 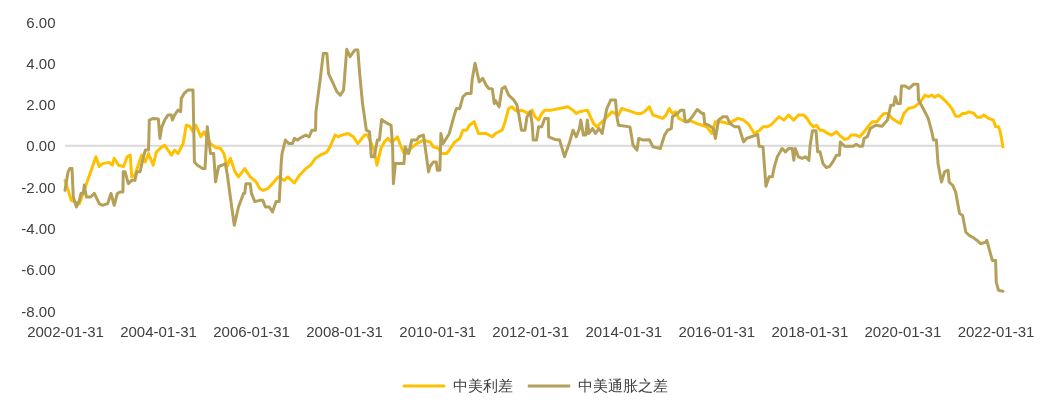 What do you see at coordinates (717, 331) in the screenshot?
I see `x-tick-label: 2016-01-31` at bounding box center [717, 331].